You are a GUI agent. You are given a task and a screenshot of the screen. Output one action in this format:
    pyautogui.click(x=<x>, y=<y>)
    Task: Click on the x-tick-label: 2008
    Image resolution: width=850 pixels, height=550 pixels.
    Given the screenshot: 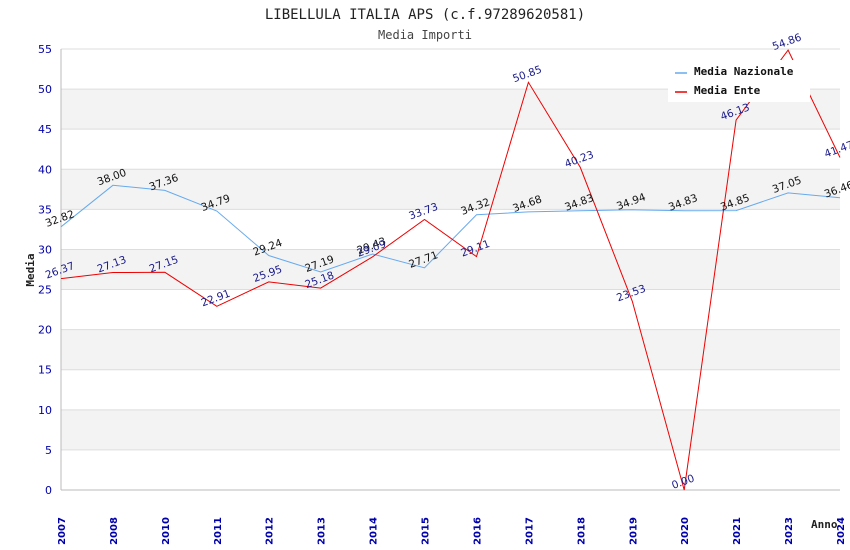 What is the action you would take?
    pyautogui.click(x=114, y=531)
    